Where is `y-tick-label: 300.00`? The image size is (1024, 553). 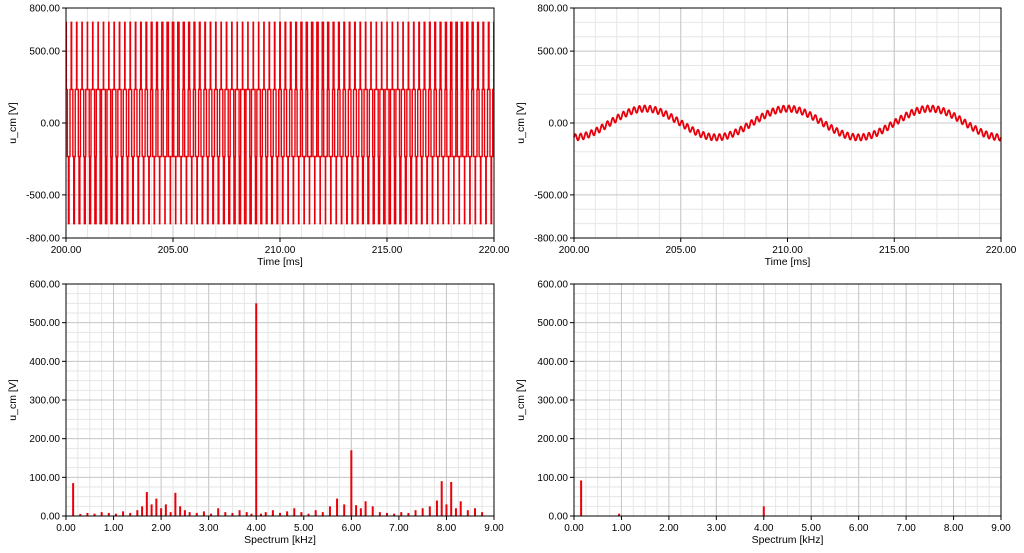
y-tick-label: 300.00 is located at coordinates (552, 401).